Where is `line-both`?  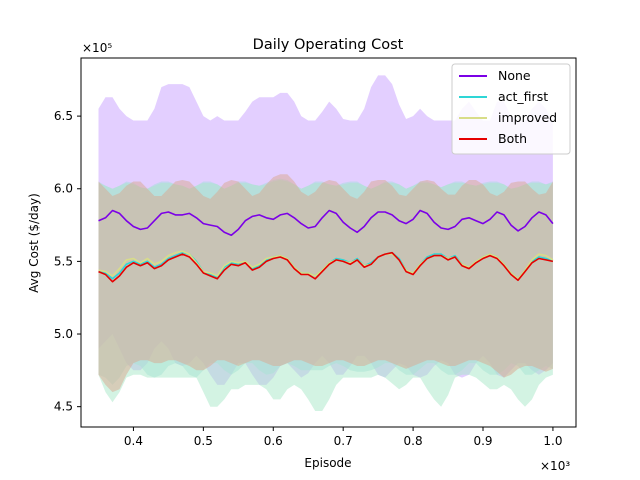 line-both is located at coordinates (326, 267).